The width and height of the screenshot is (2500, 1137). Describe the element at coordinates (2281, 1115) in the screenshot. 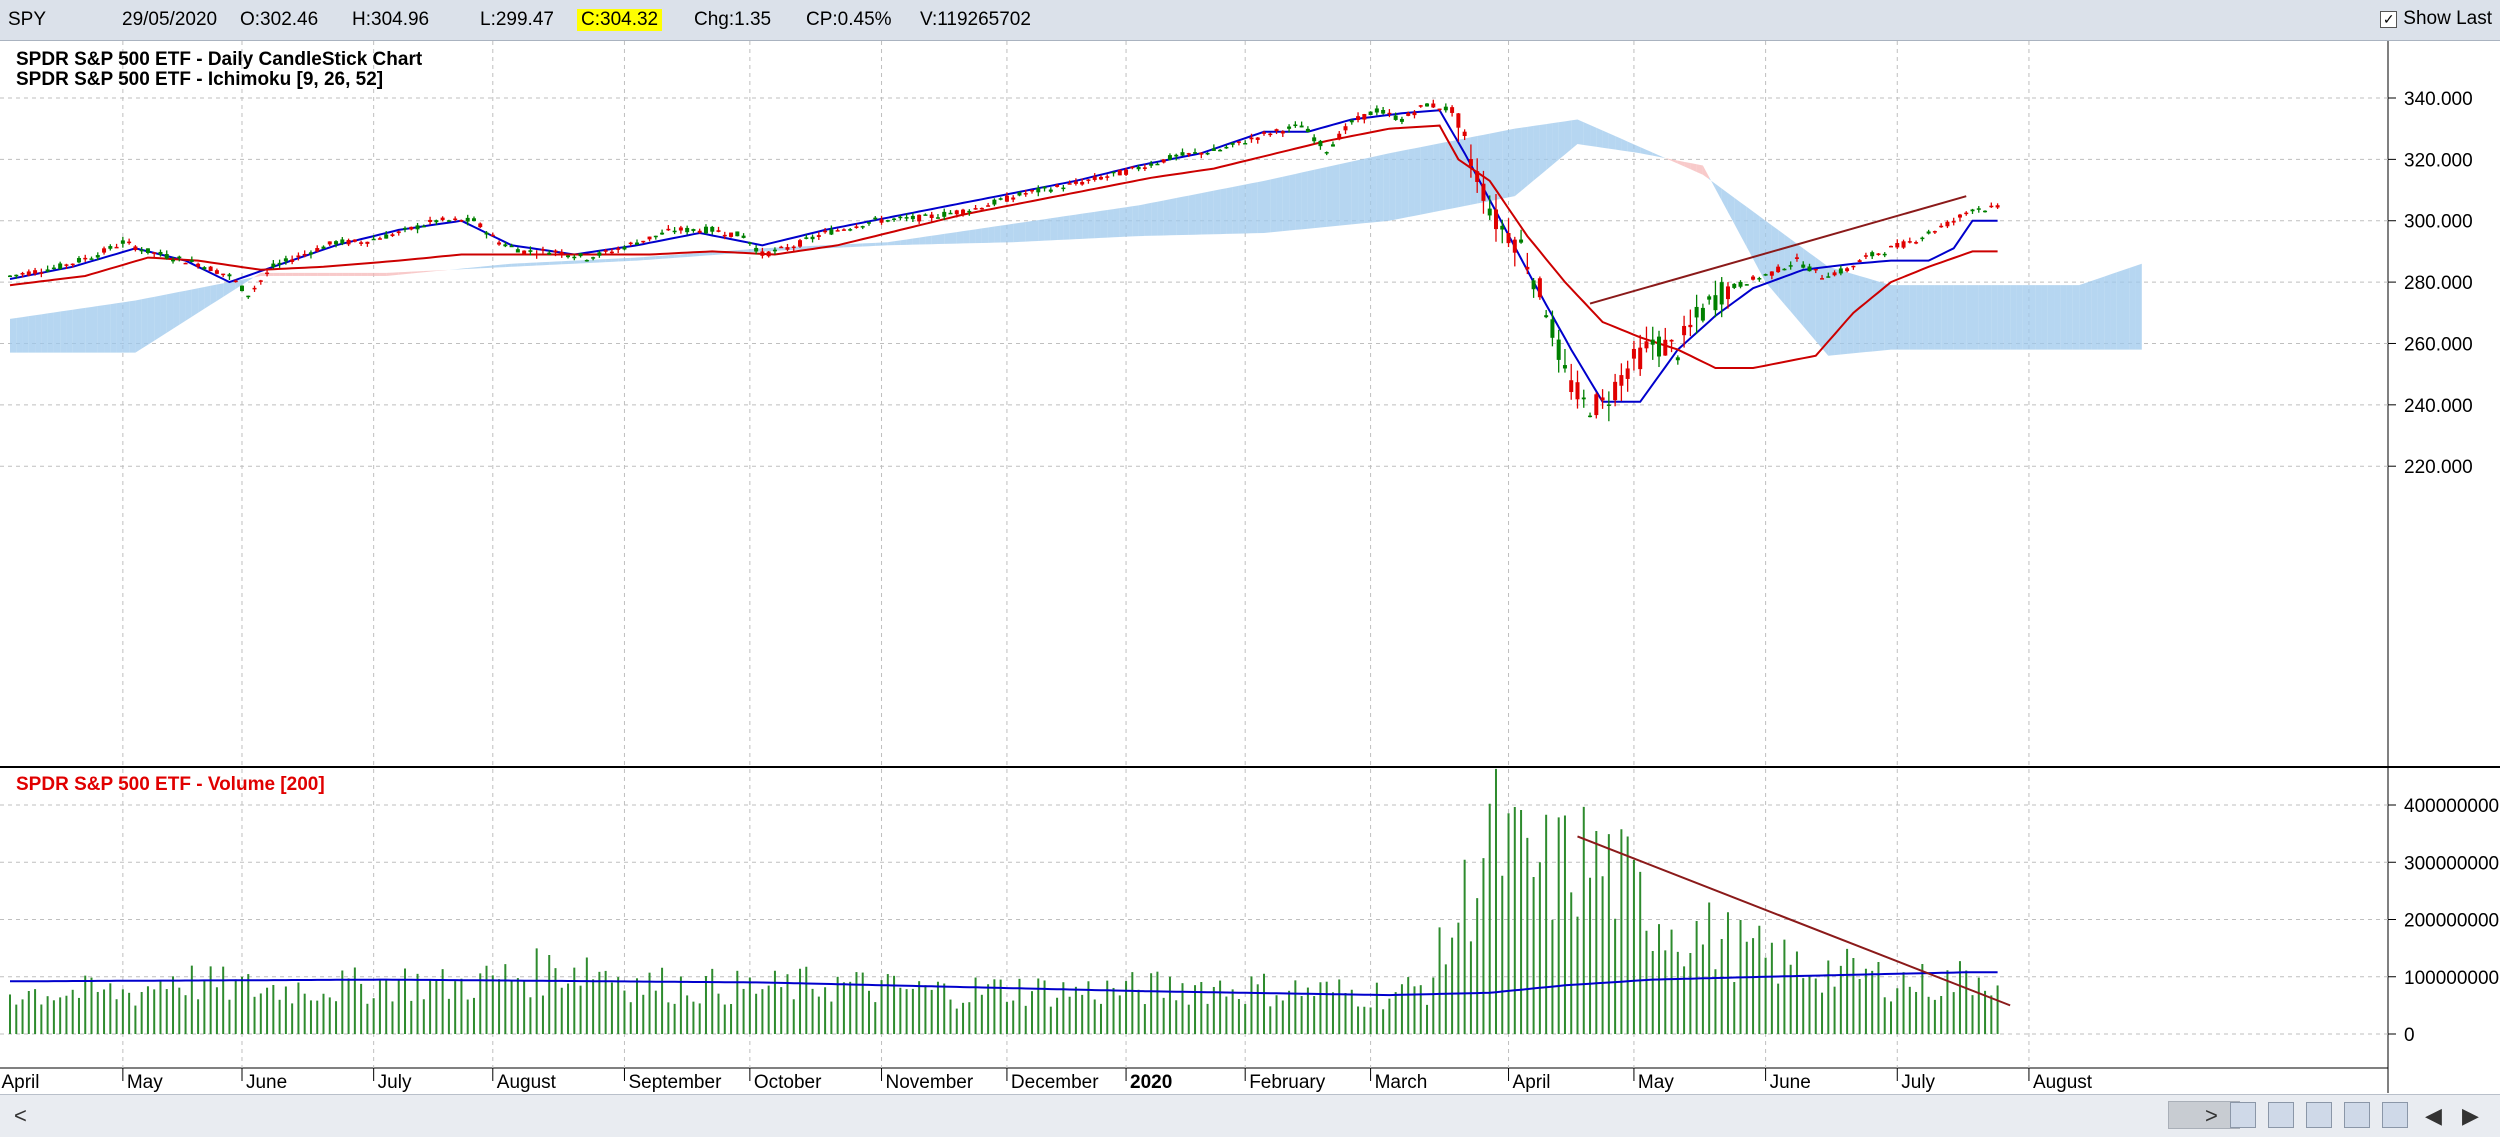

I see `zoom-out-icon` at that location.